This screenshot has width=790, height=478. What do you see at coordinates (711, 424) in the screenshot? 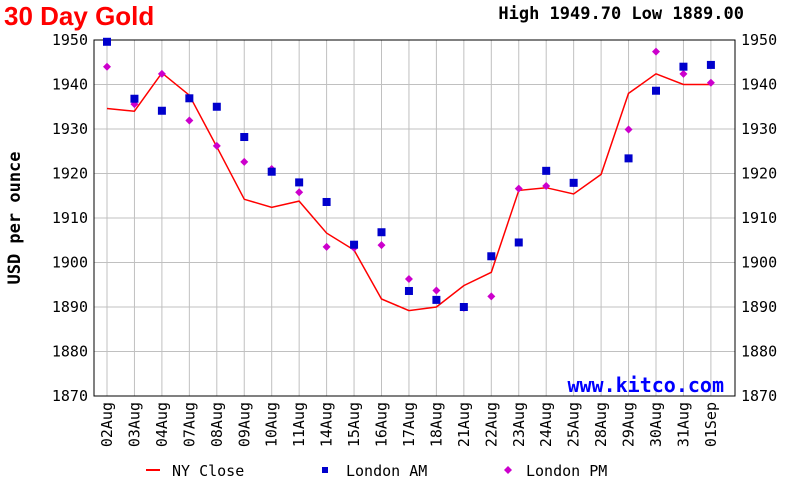
I see `x-tick-label: 01Sep` at bounding box center [711, 424].